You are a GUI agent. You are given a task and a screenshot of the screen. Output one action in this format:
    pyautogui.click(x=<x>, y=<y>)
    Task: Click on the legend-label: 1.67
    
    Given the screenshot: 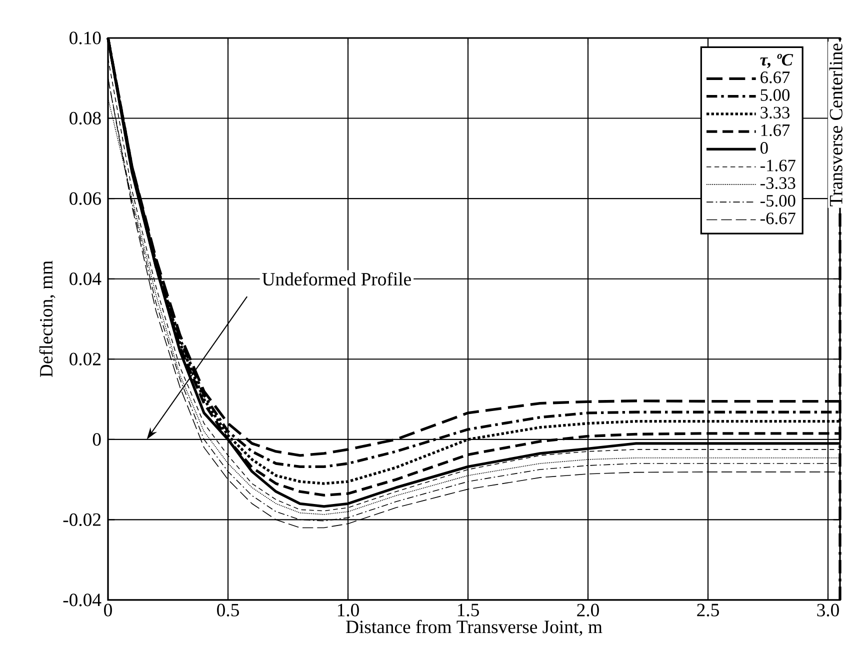 What is the action you would take?
    pyautogui.click(x=775, y=130)
    